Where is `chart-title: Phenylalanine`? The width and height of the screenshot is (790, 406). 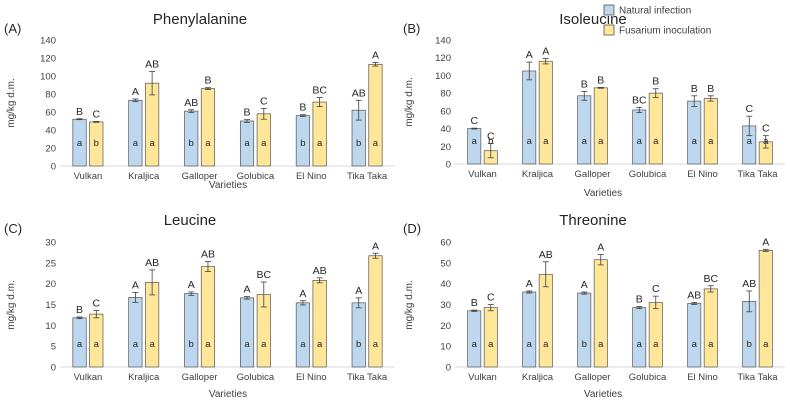 chart-title: Phenylalanine is located at coordinates (200, 19).